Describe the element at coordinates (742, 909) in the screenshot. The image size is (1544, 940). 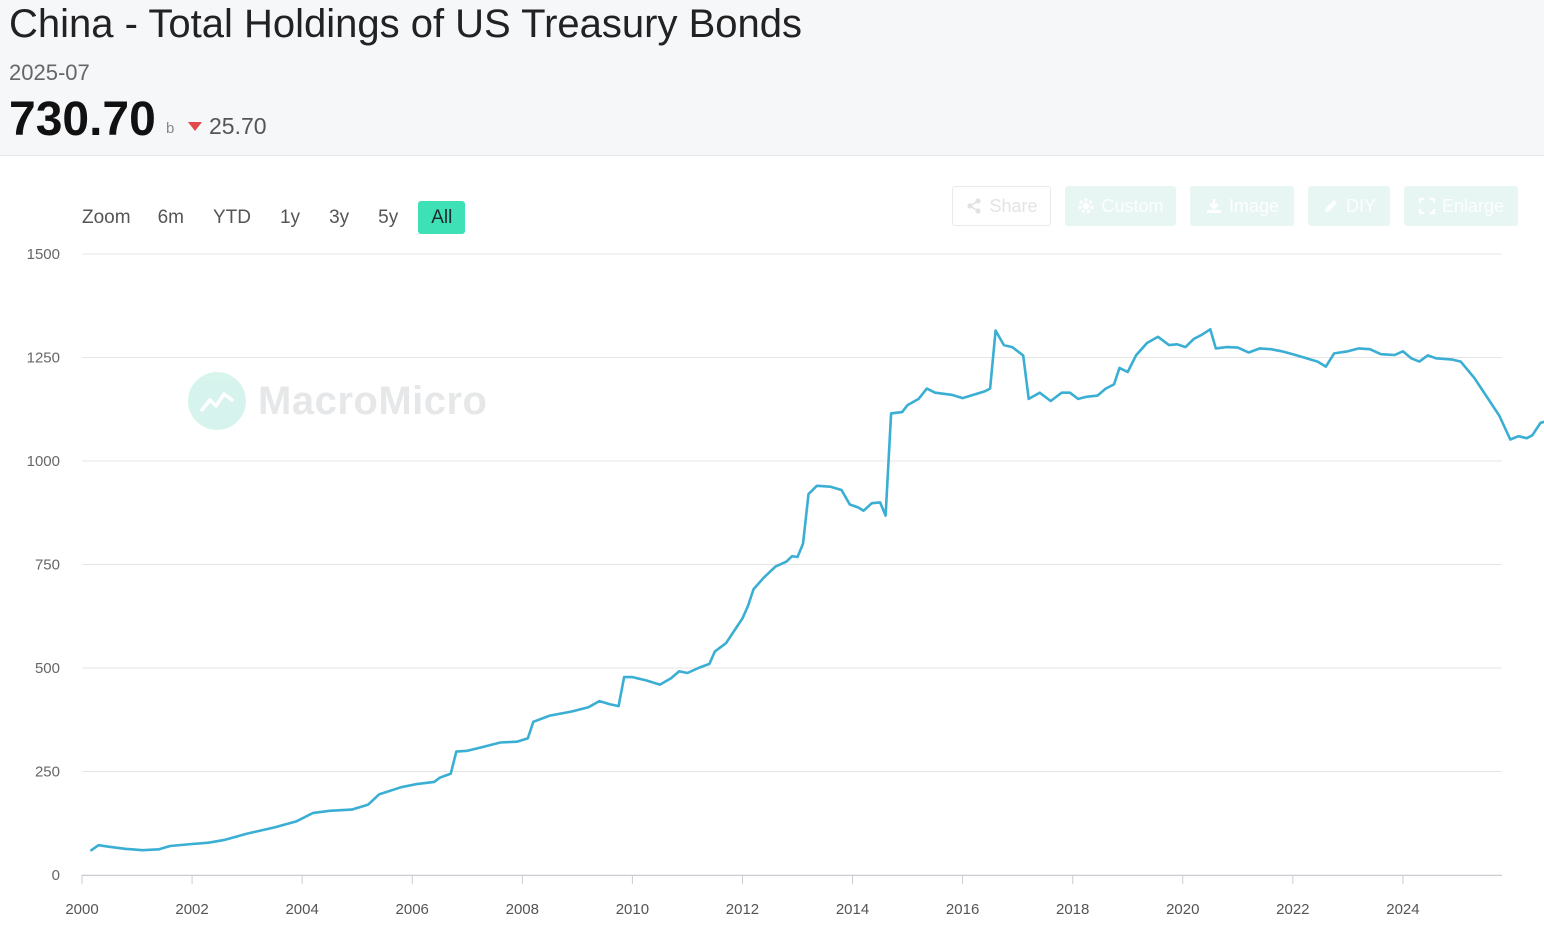
I see `x-tick-label: 2012` at that location.